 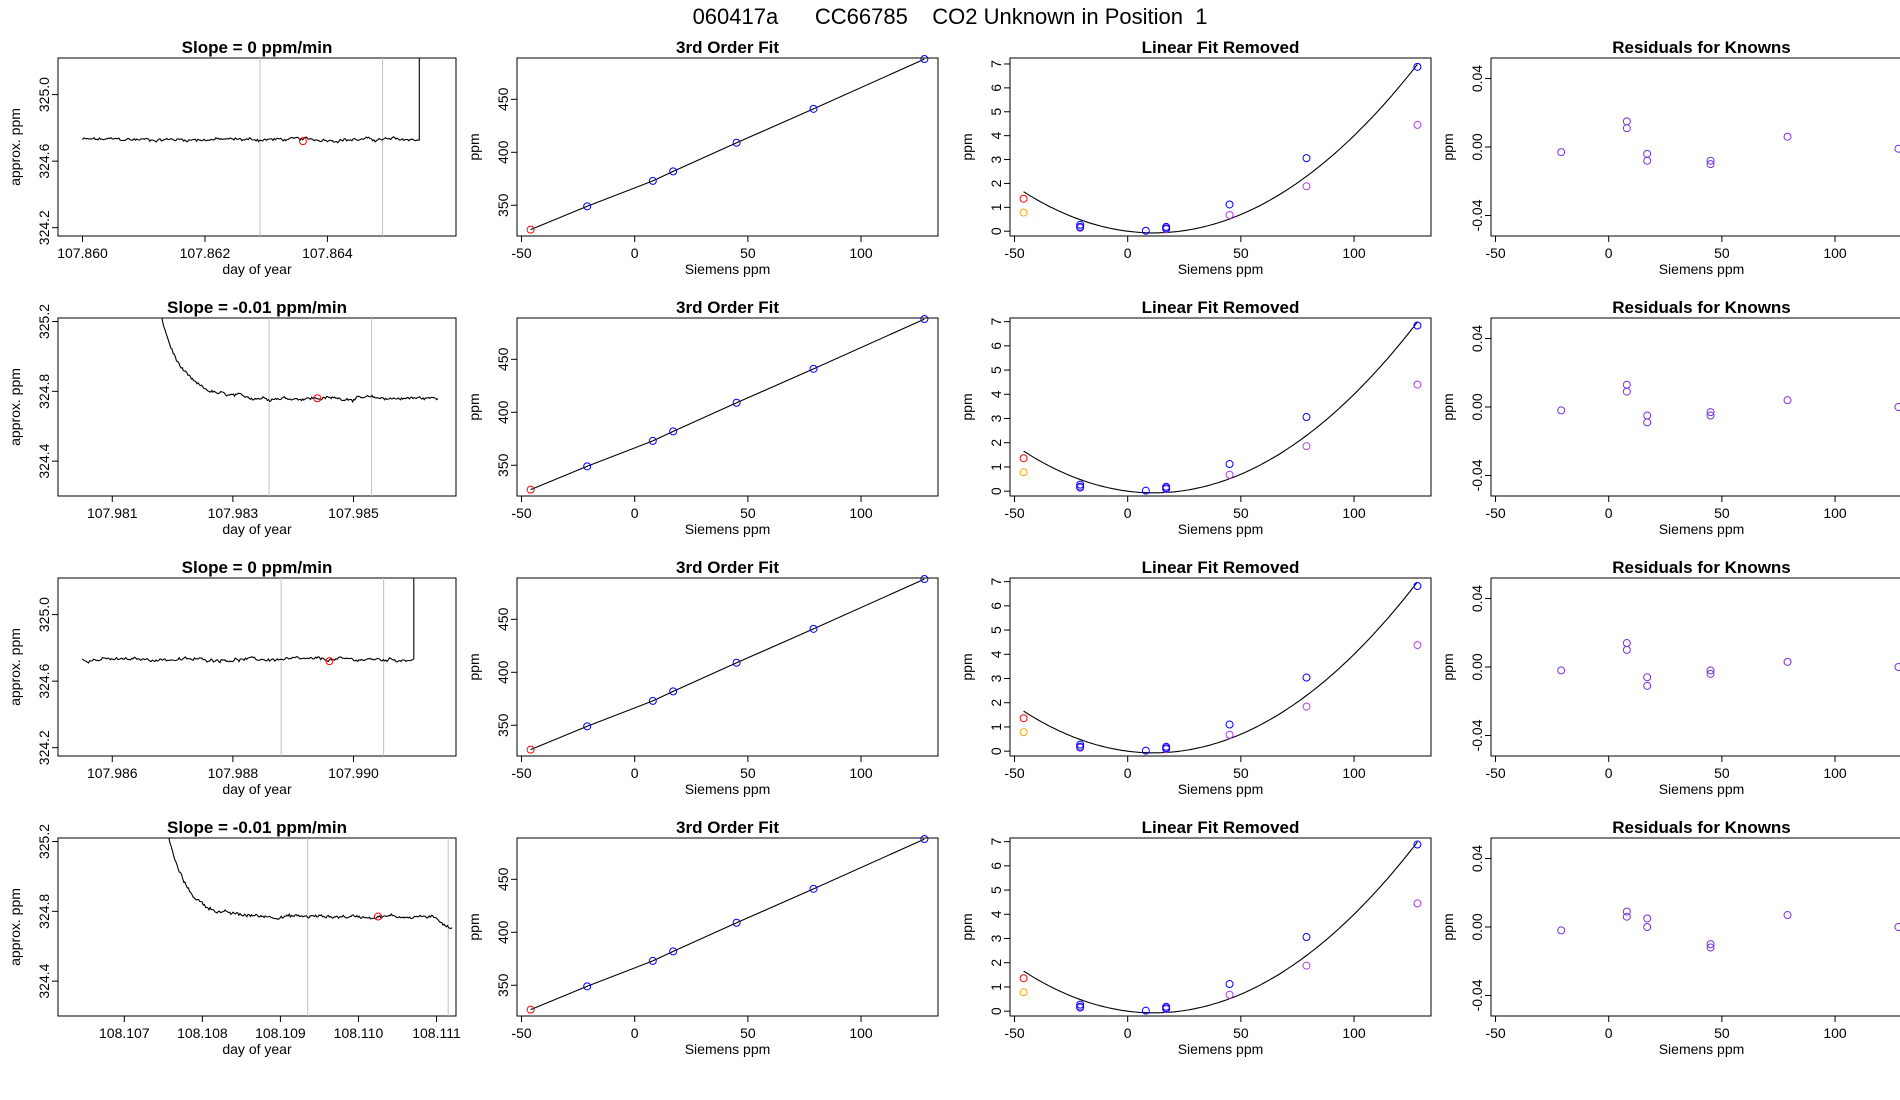 I want to click on y-tick-label: 2, so click(x=996, y=963).